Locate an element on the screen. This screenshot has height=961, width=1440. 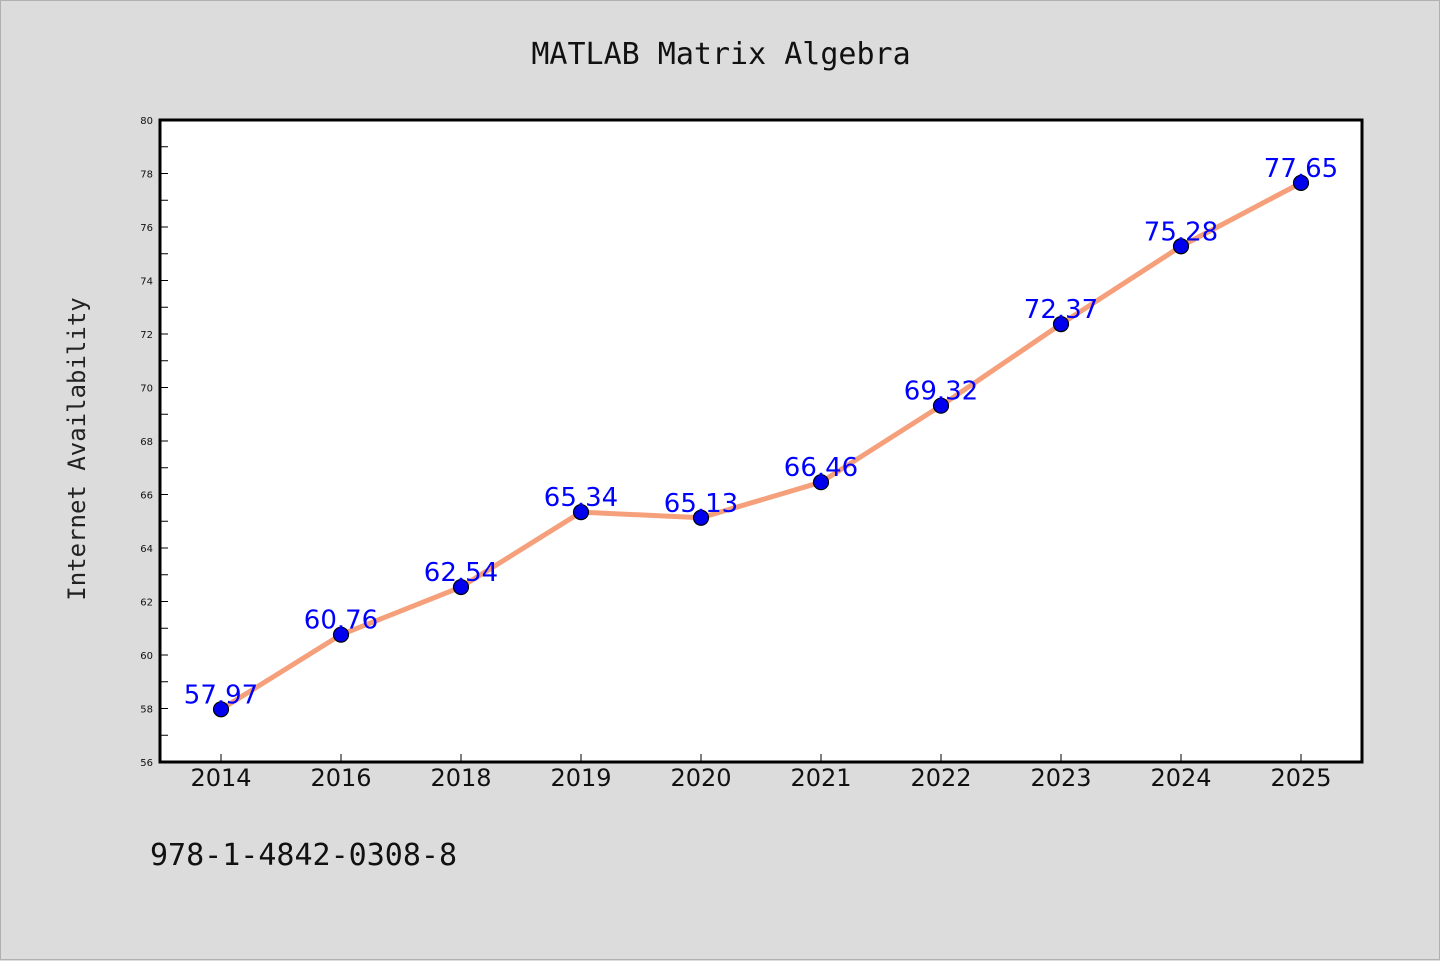
y-tick-label: 70 is located at coordinates (146, 389).